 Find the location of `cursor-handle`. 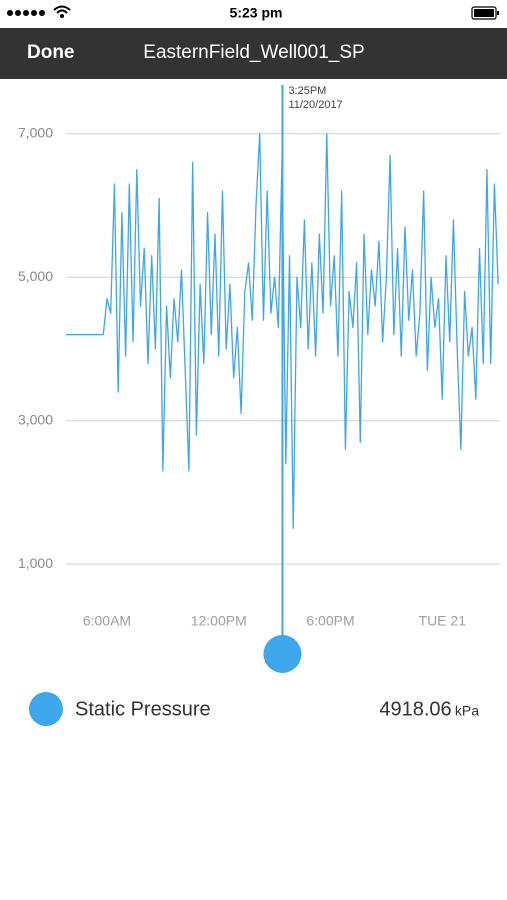

cursor-handle is located at coordinates (282, 654).